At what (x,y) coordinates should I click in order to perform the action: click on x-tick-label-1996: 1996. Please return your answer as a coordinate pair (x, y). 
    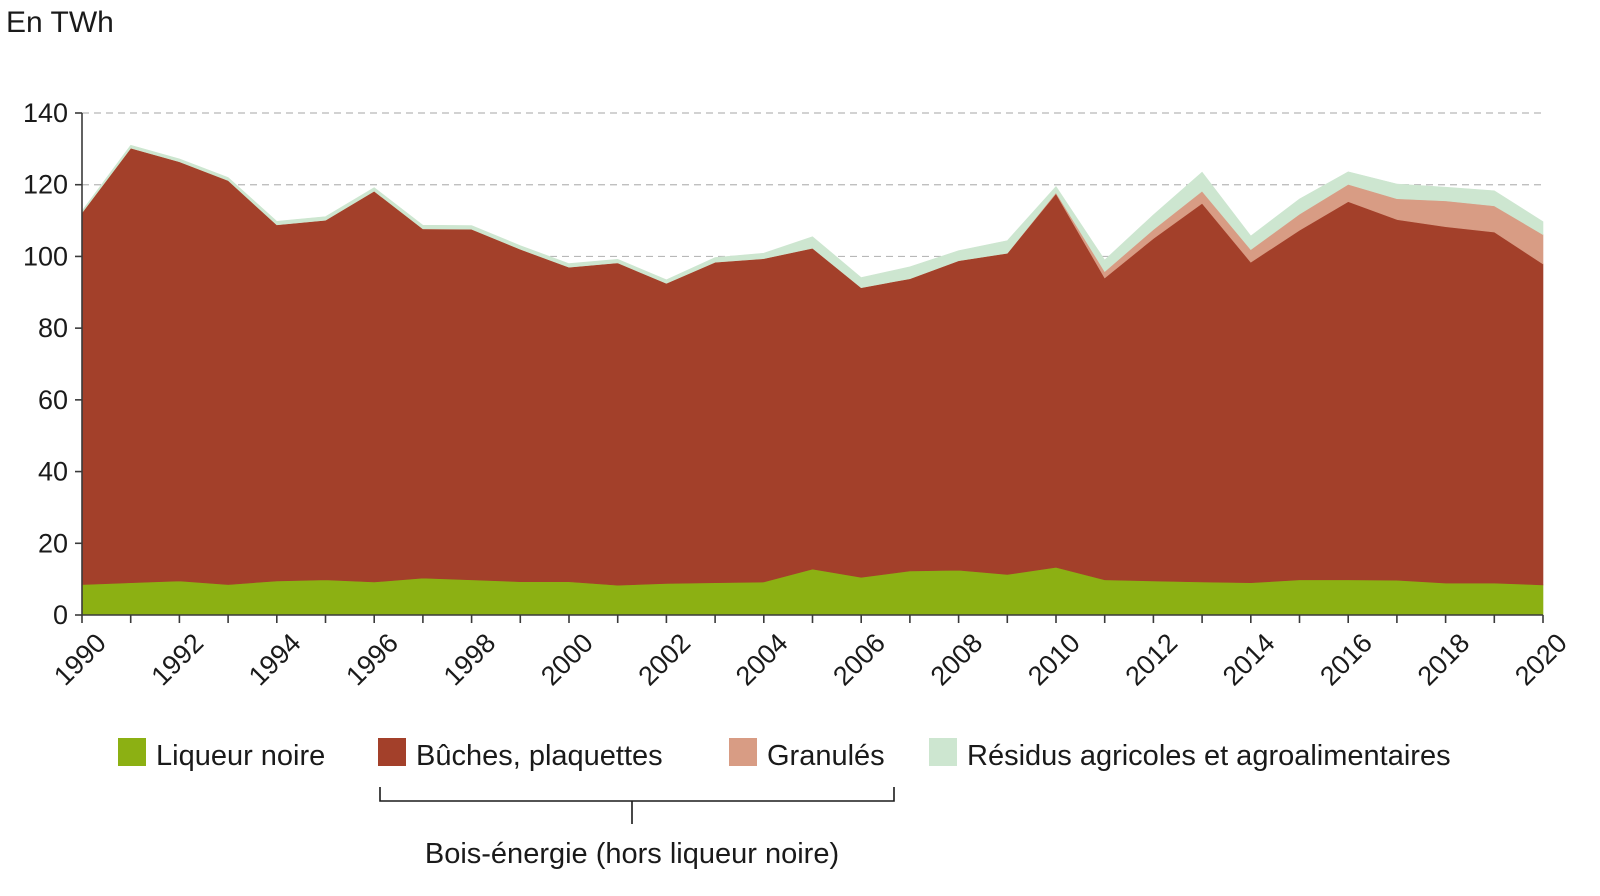
    Looking at the image, I should click on (372, 660).